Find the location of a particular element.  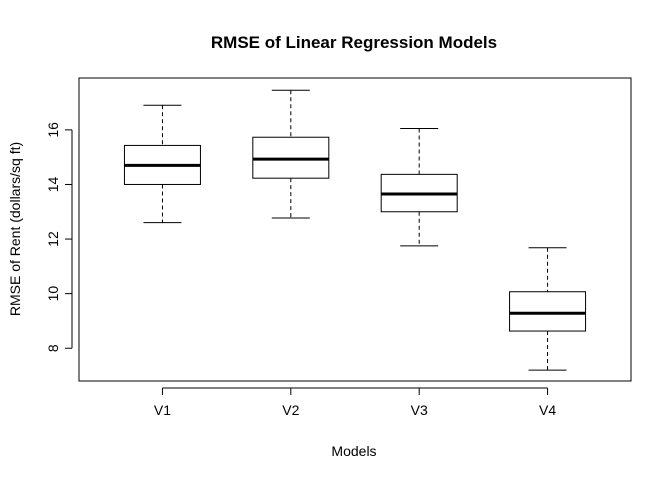

x-axis-label: Models is located at coordinates (353, 451).